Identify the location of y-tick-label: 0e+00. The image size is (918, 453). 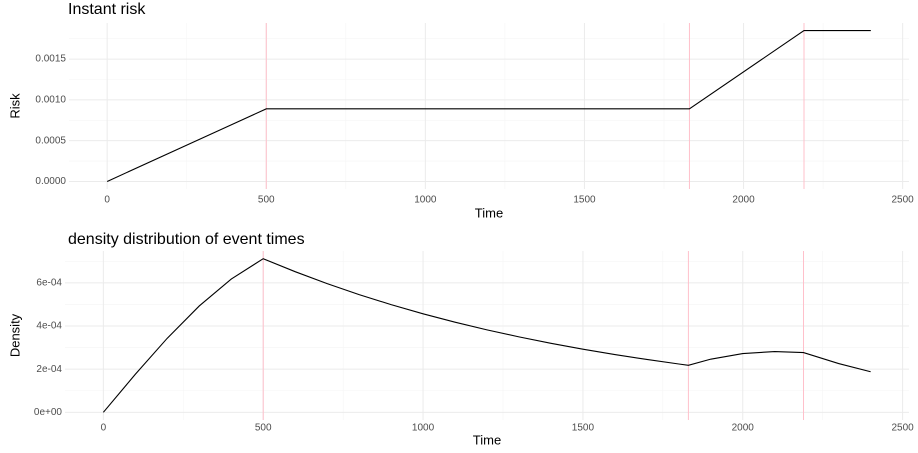
(48, 412).